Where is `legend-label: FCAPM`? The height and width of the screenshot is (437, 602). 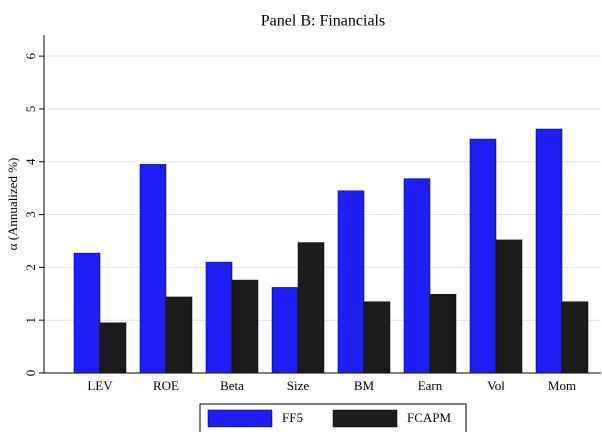
legend-label: FCAPM is located at coordinates (429, 417).